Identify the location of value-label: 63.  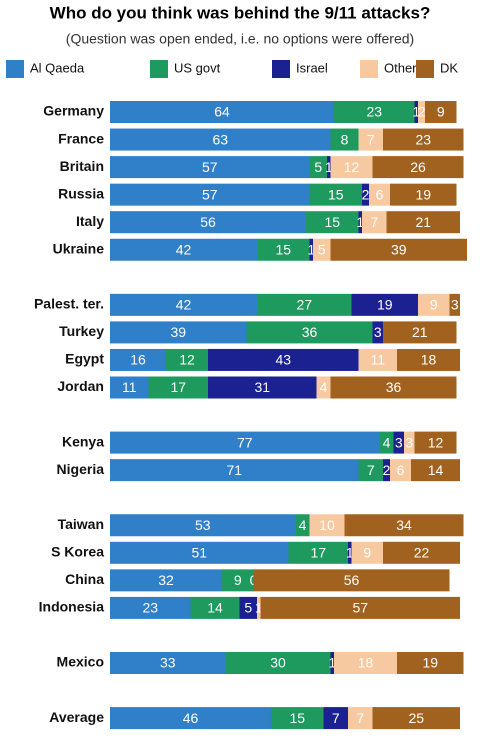
(220, 139).